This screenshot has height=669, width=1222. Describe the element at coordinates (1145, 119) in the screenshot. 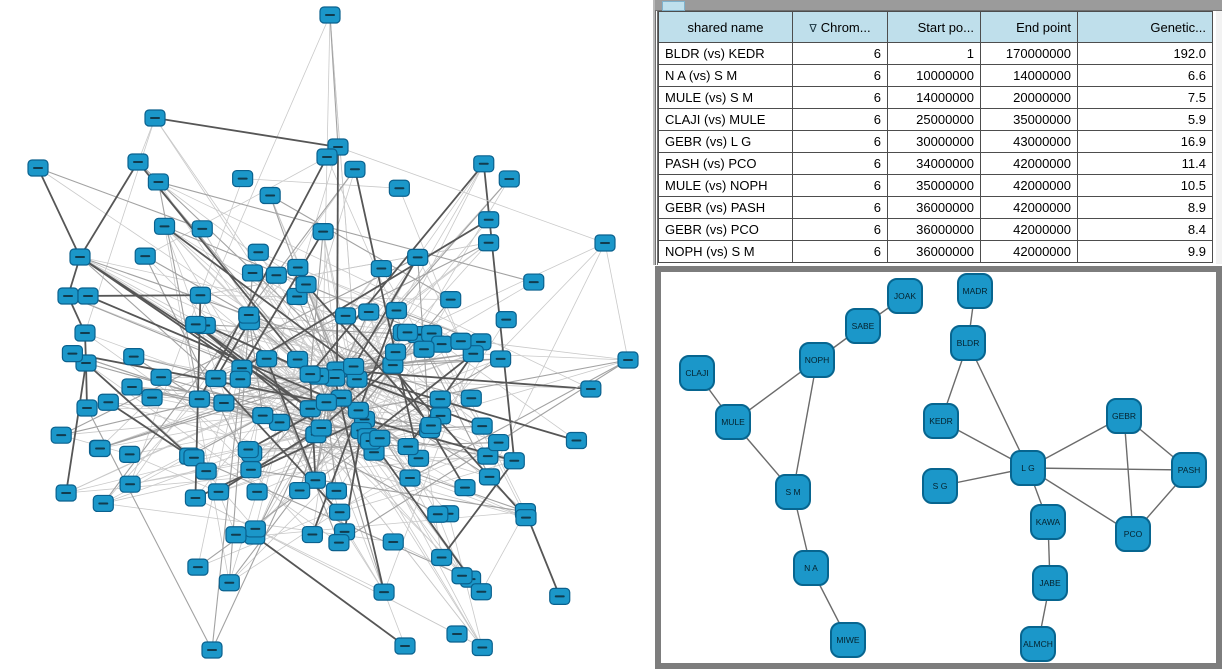

I see `table-cell: 5.9` at that location.